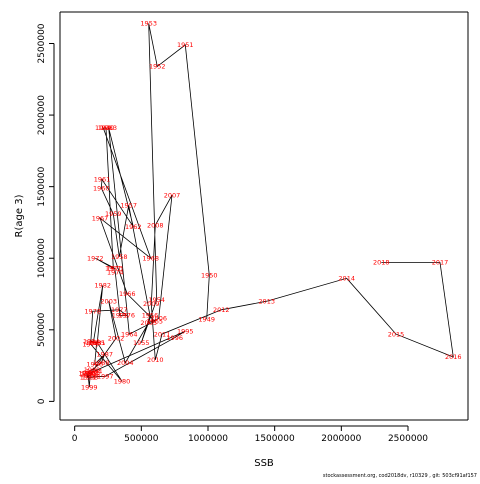  I want to click on year-label-2005: 2005, so click(148, 323).